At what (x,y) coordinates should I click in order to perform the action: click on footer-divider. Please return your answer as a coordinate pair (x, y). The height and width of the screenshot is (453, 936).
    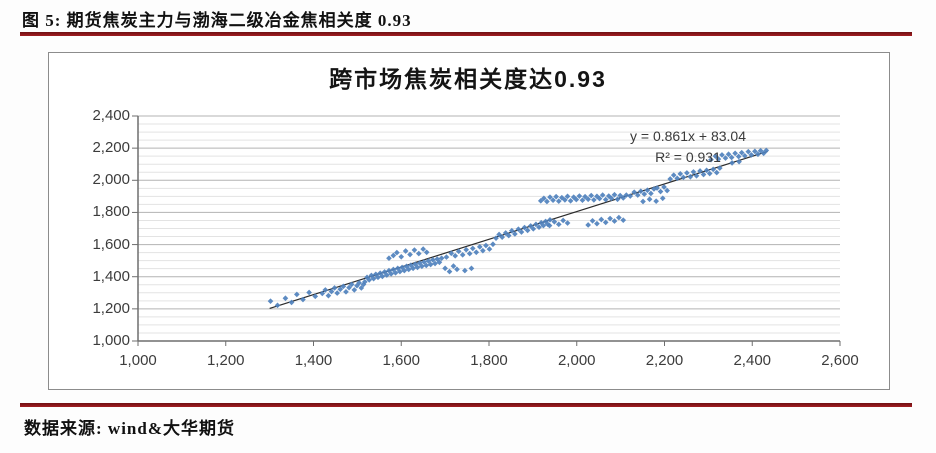
    Looking at the image, I should click on (466, 405).